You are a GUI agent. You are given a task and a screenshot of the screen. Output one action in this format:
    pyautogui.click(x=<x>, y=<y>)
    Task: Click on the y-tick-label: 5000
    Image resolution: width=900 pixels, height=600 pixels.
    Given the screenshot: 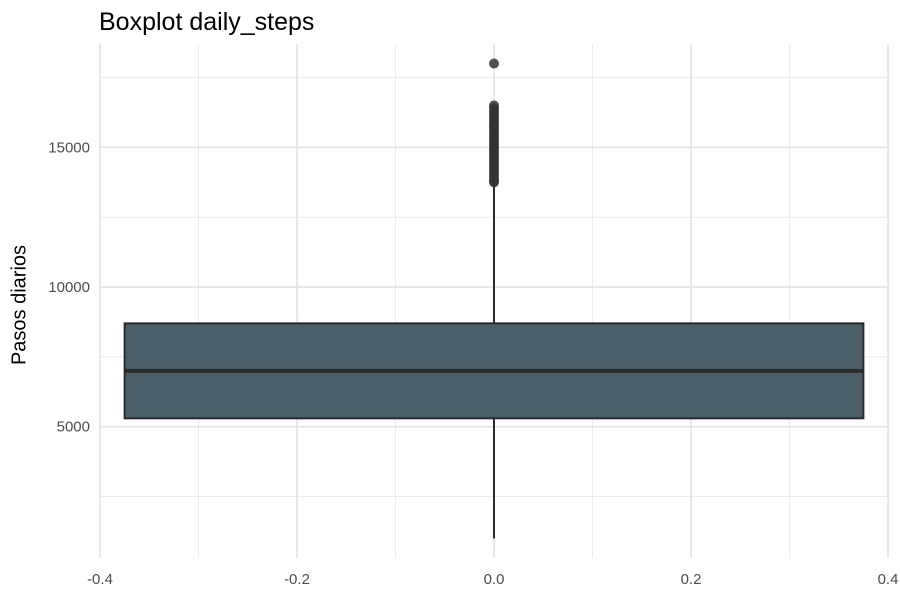 What is the action you would take?
    pyautogui.click(x=73, y=427)
    